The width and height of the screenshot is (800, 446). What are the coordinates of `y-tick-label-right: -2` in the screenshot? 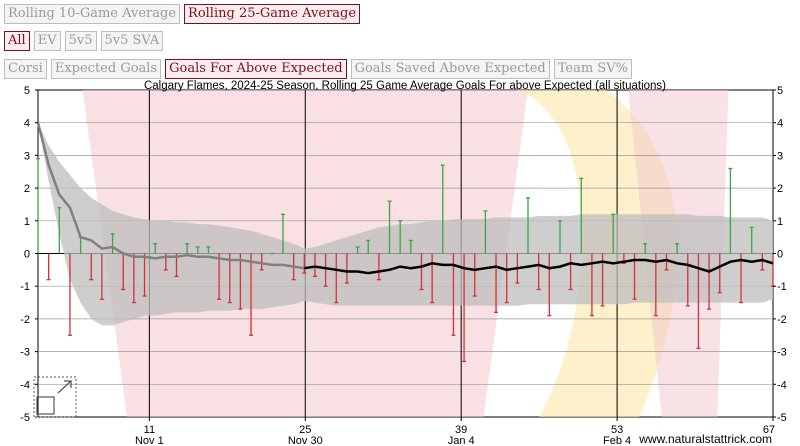 It's located at (782, 320).